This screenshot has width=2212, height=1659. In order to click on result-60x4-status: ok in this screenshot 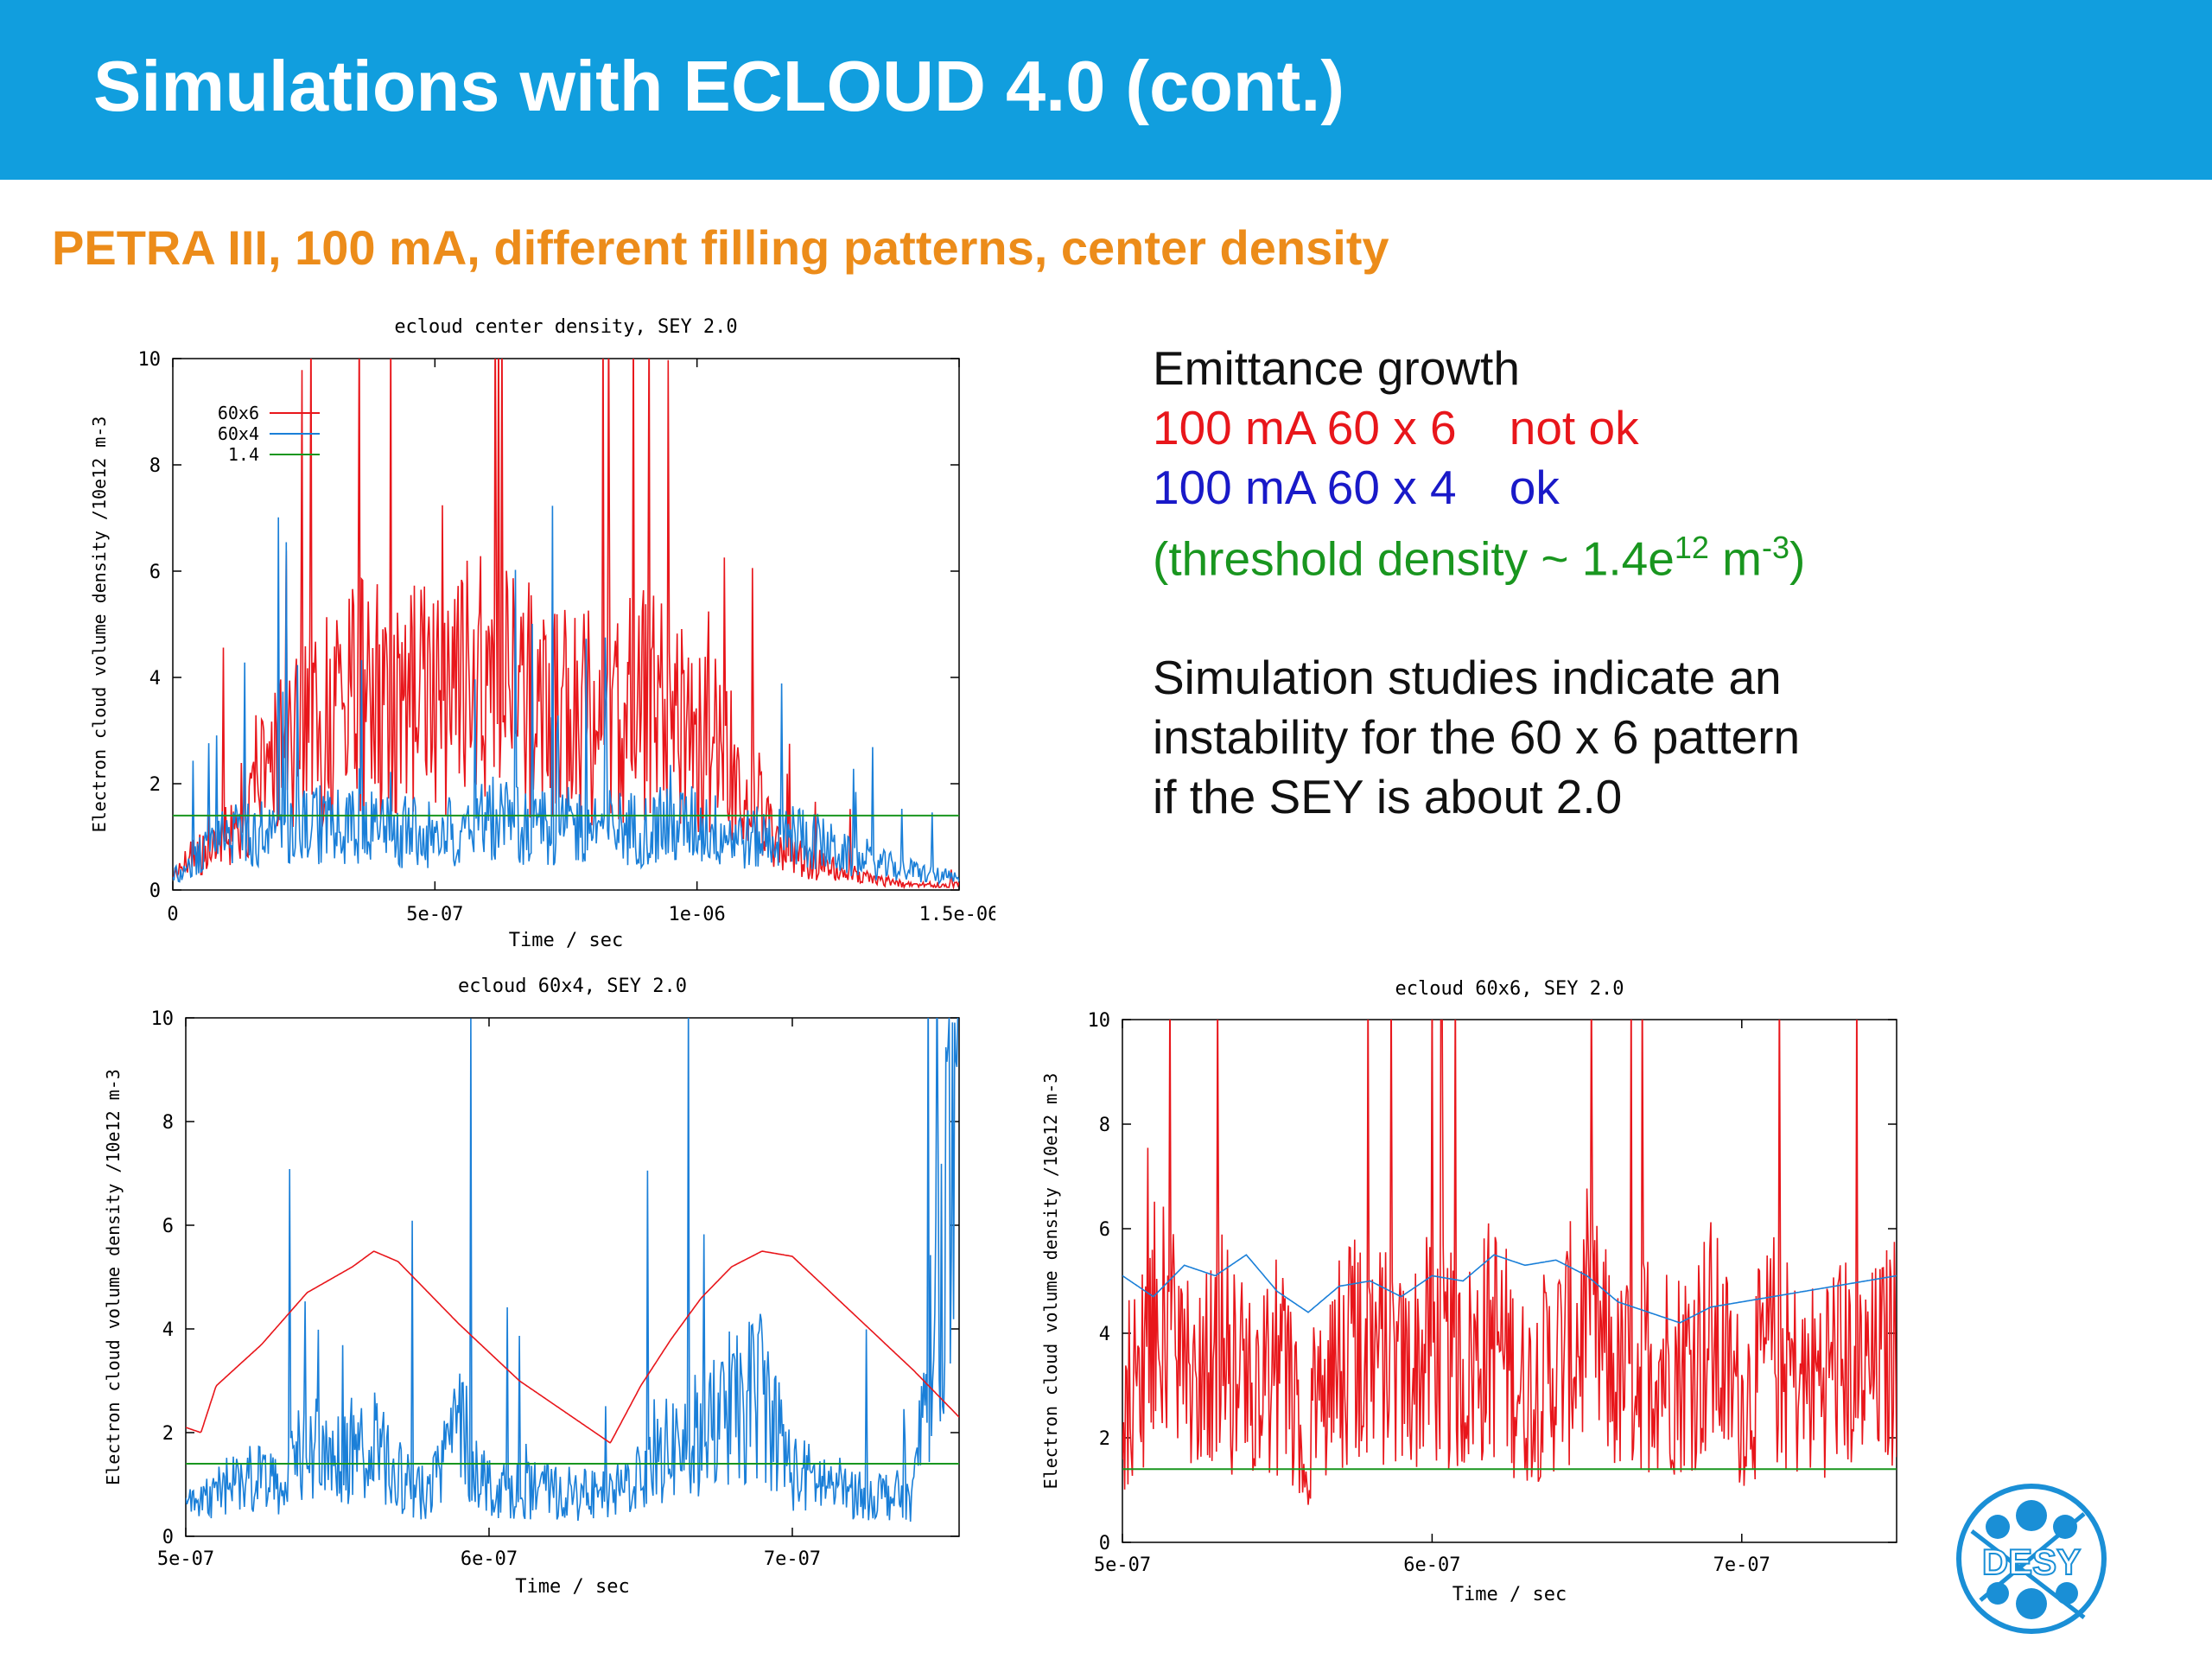, I will do `click(1534, 487)`.